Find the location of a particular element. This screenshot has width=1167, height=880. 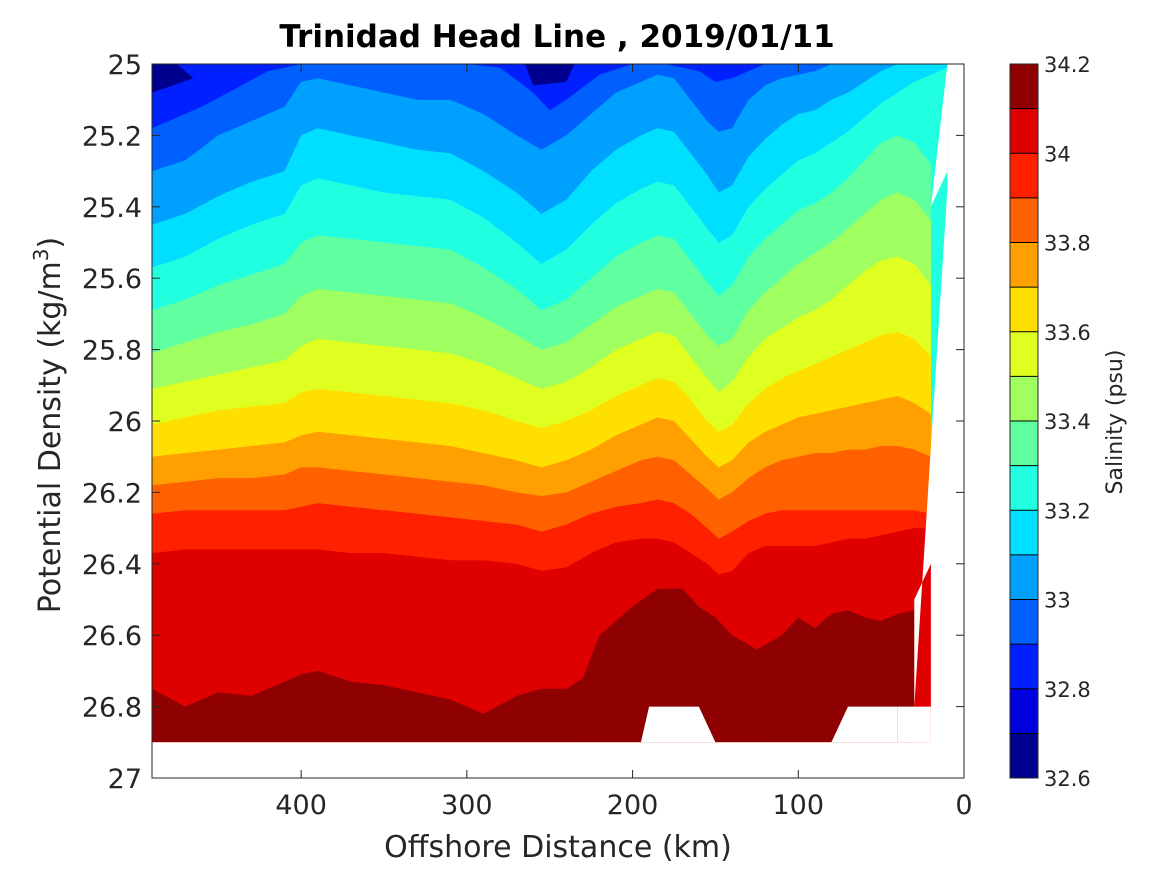

y-tick-label: 25.4 is located at coordinates (112, 208).